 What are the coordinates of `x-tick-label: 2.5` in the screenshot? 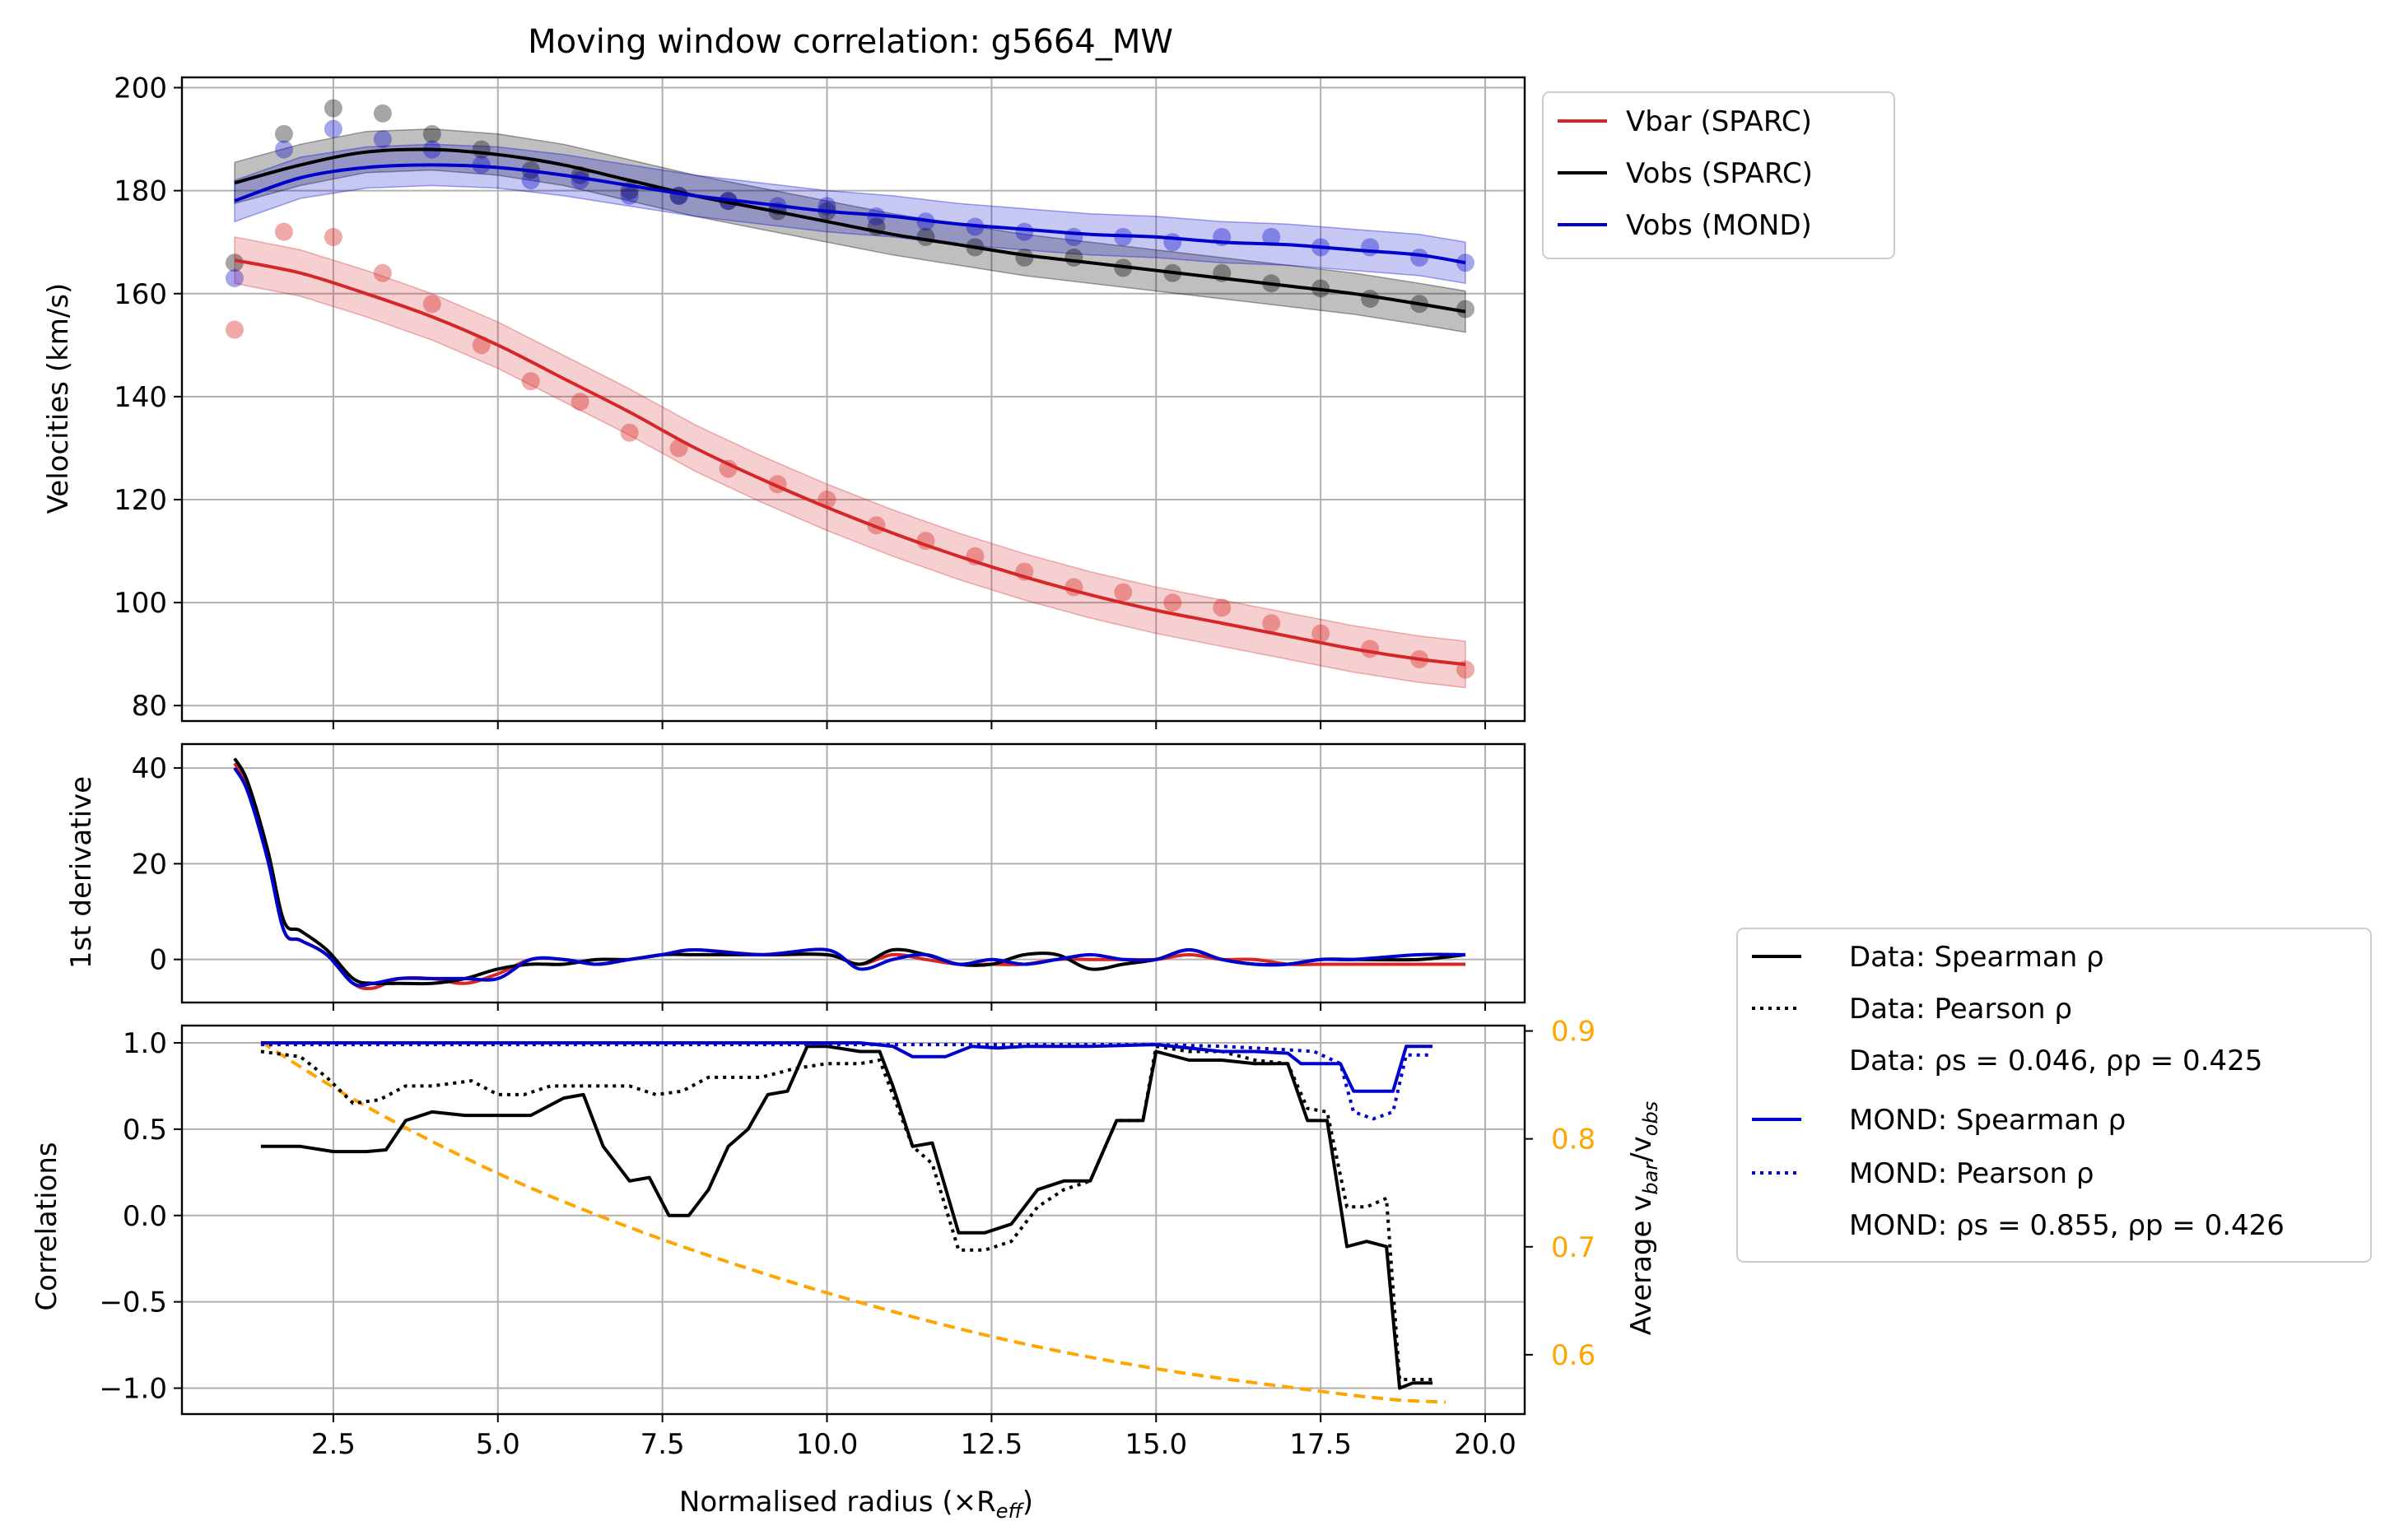 It's located at (334, 1445).